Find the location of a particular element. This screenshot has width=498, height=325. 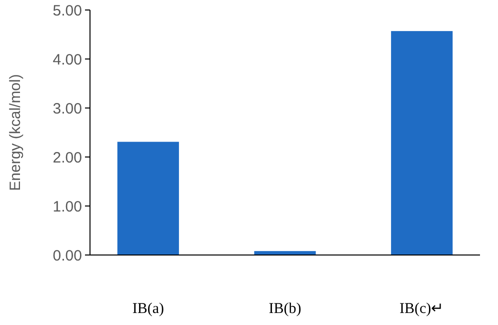

y-tick-label: 4.00 is located at coordinates (67, 59).